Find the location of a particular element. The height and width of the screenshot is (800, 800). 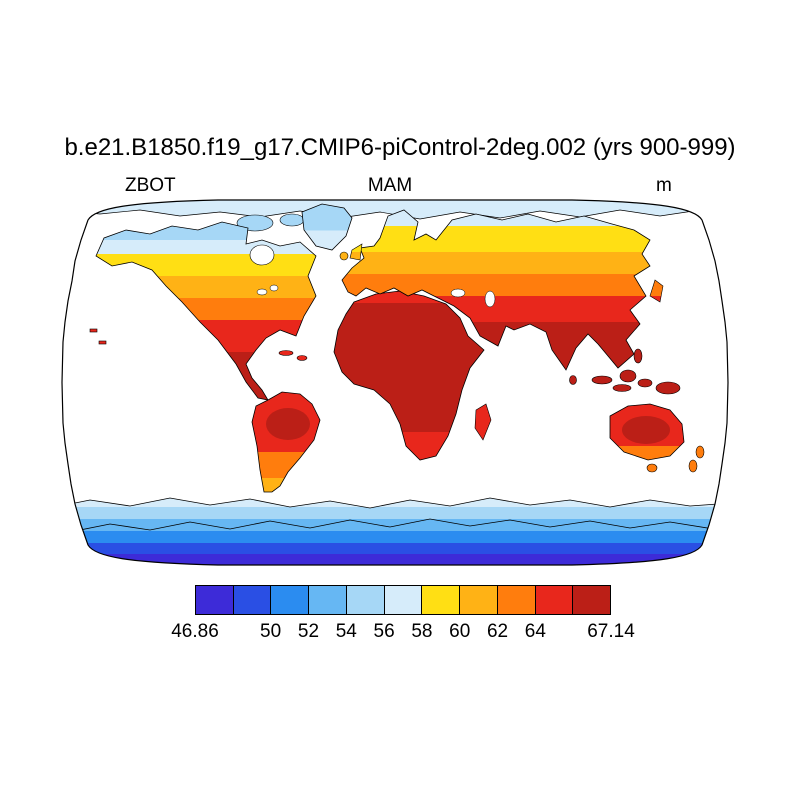

continent-greenland is located at coordinates (327, 227).